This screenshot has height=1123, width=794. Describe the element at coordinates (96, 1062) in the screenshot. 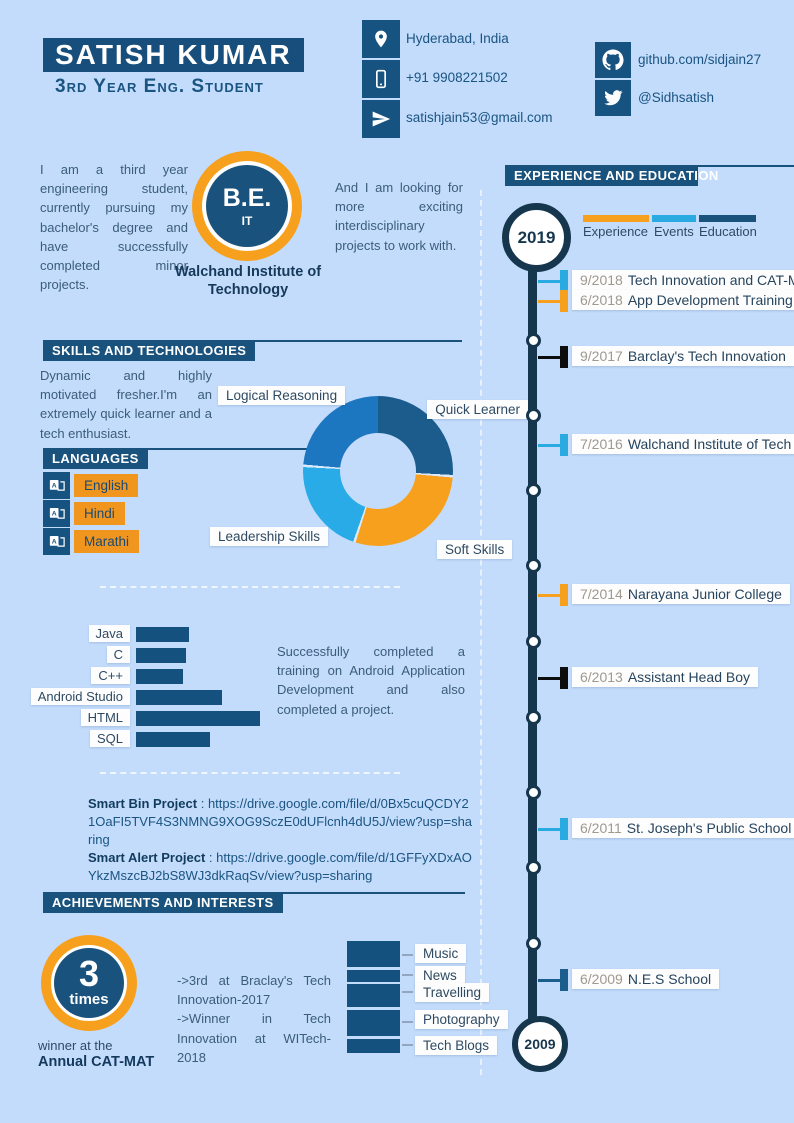

I see `award-caption-line2: Annual CAT-MAT` at that location.